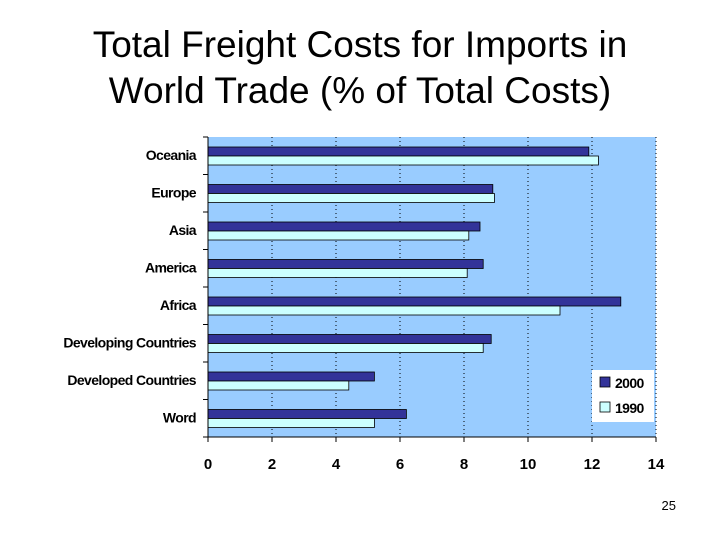  What do you see at coordinates (173, 193) in the screenshot?
I see `category-label-europe: Europe` at bounding box center [173, 193].